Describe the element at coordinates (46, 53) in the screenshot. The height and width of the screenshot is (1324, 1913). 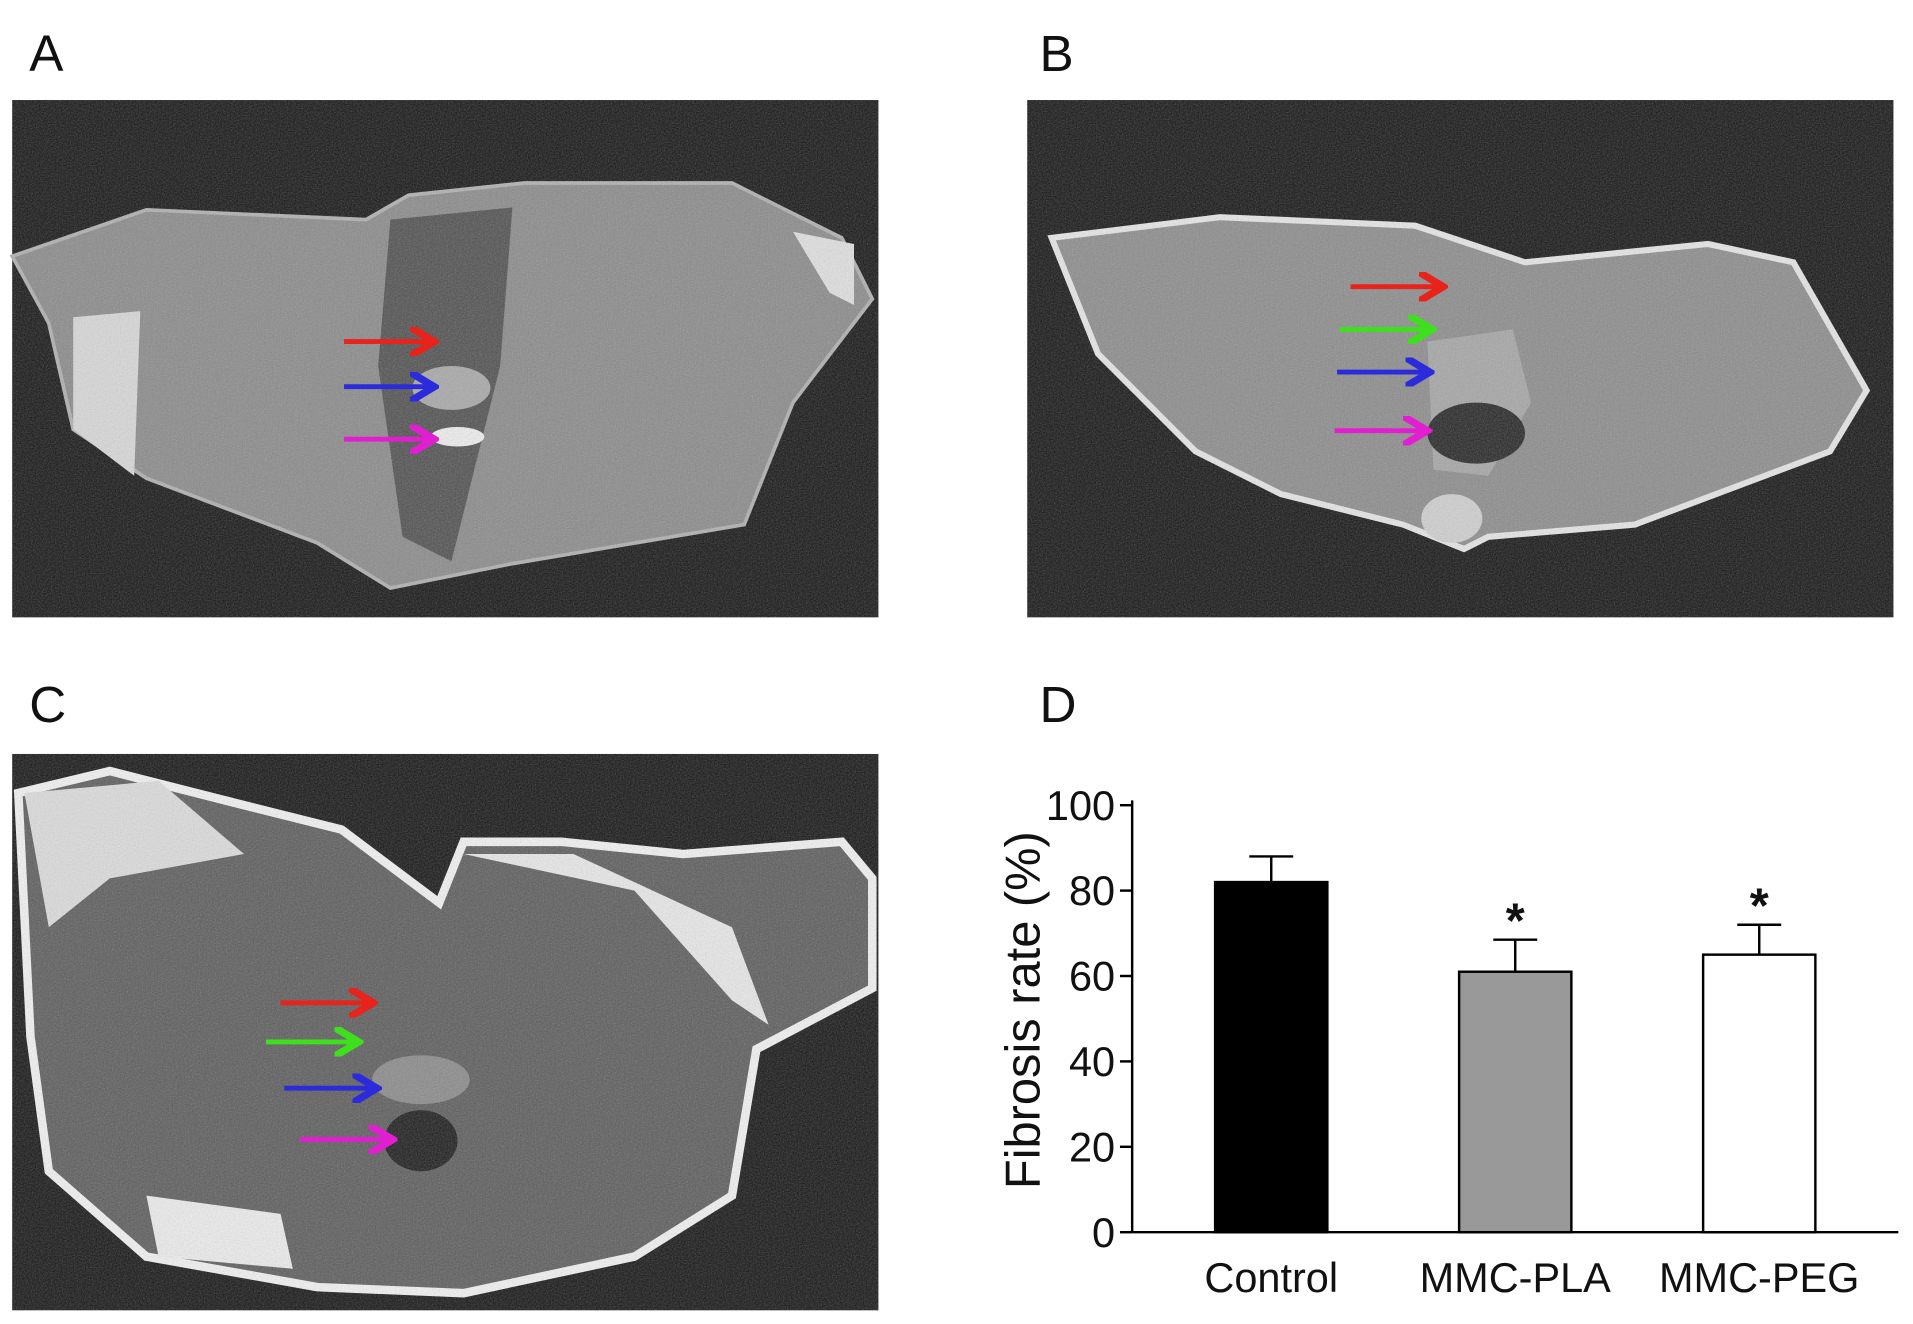
I see `panel-label: A` at that location.